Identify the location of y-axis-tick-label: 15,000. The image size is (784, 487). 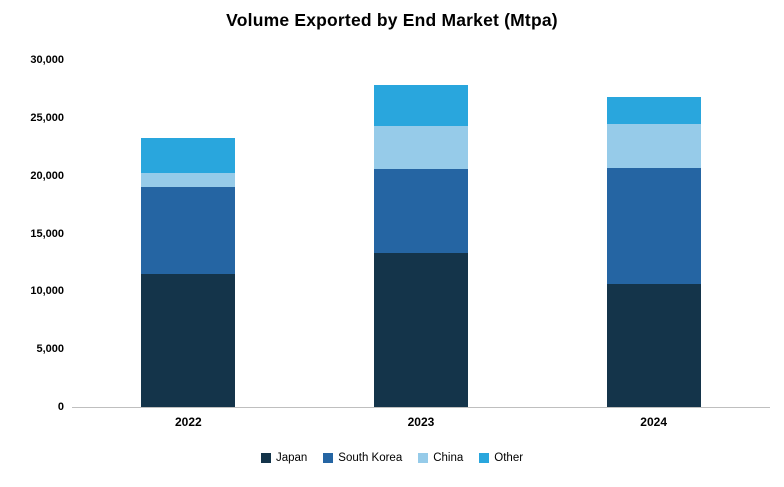
(47, 233).